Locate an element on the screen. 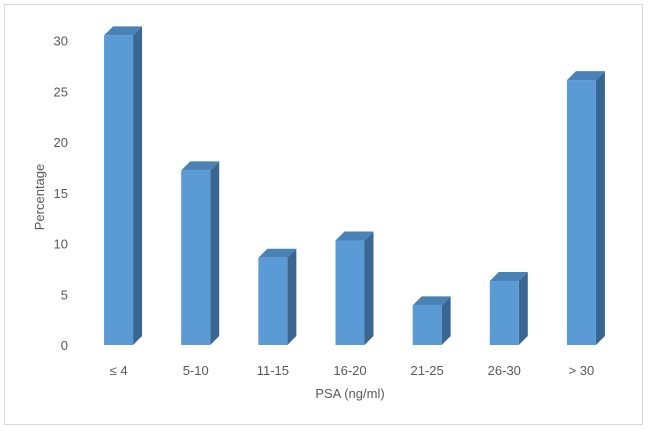 Image resolution: width=649 pixels, height=431 pixels. x-axis-ticks: ≤ 4 5-10 11-15 16-20 21-25 26-30 > 30 is located at coordinates (352, 370).